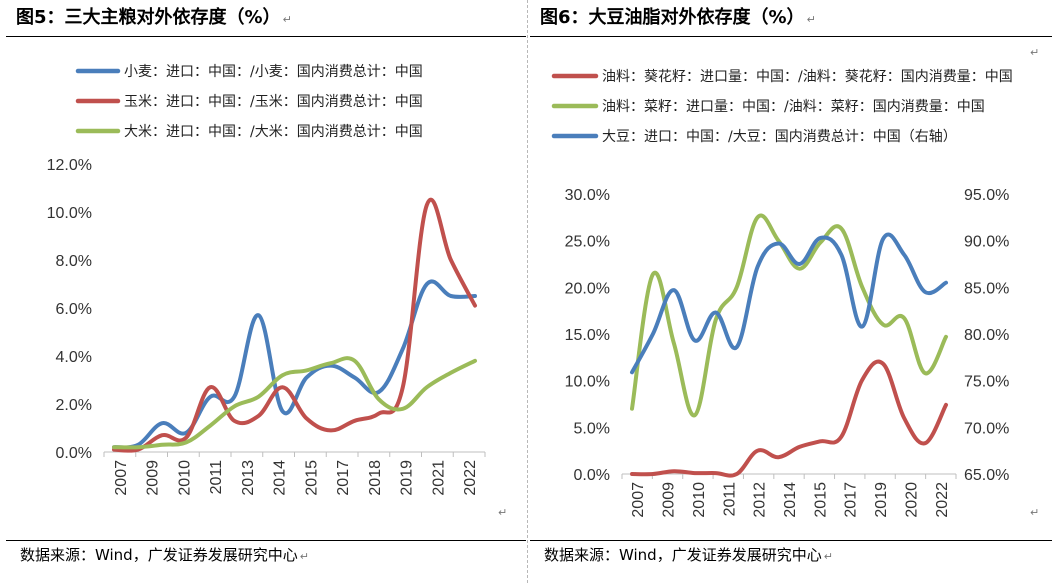 Image resolution: width=1056 pixels, height=583 pixels. What do you see at coordinates (807, 77) in the screenshot?
I see `legend-label: 油料：葵花籽：进口量：中国：/油料：葵花籽：国内消费量：中国` at bounding box center [807, 77].